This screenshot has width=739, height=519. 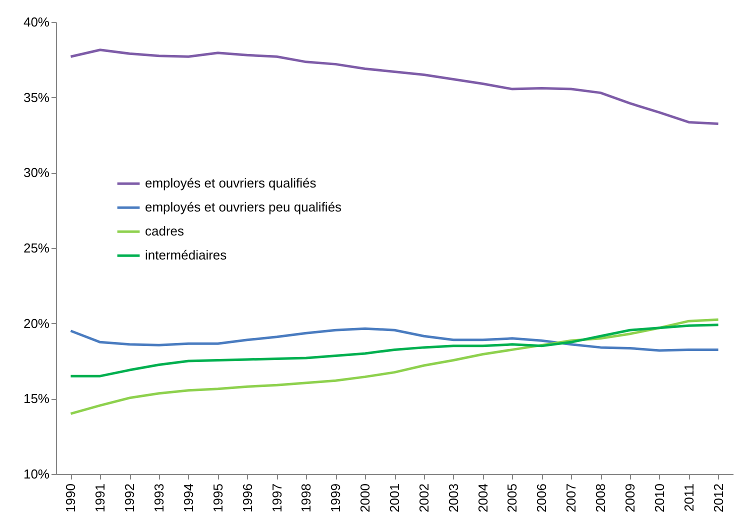 I want to click on y-tick-label: 25%, so click(x=36, y=248).